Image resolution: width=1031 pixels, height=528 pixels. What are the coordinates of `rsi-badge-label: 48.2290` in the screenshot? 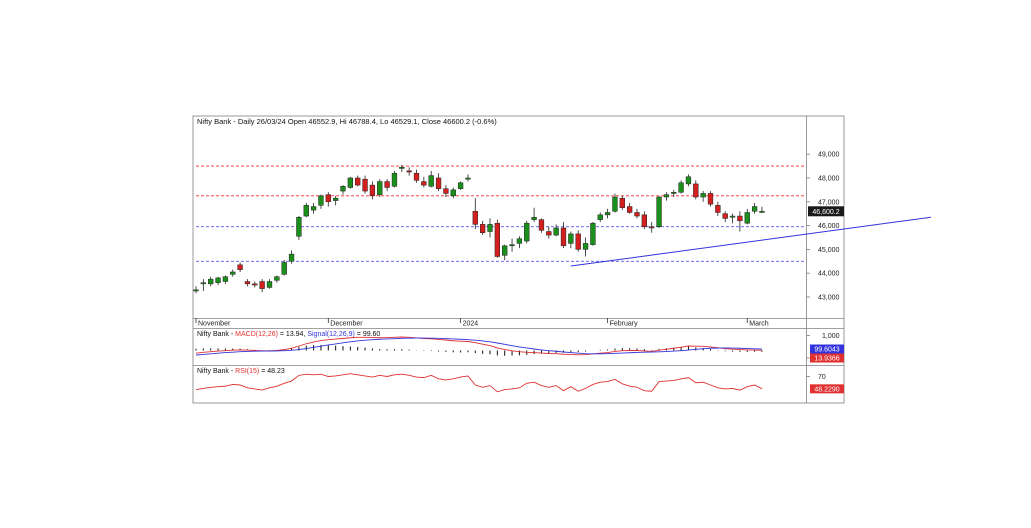 It's located at (826, 389).